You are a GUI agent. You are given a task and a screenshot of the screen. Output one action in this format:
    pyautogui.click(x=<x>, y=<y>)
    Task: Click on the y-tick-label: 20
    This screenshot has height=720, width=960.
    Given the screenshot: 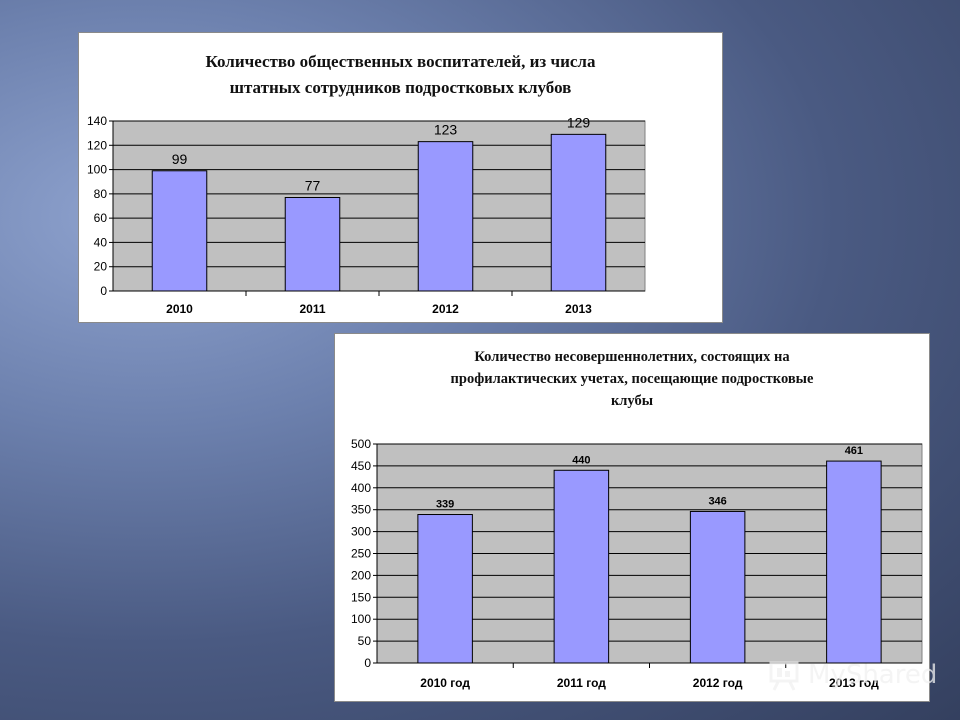 What is the action you would take?
    pyautogui.click(x=101, y=267)
    